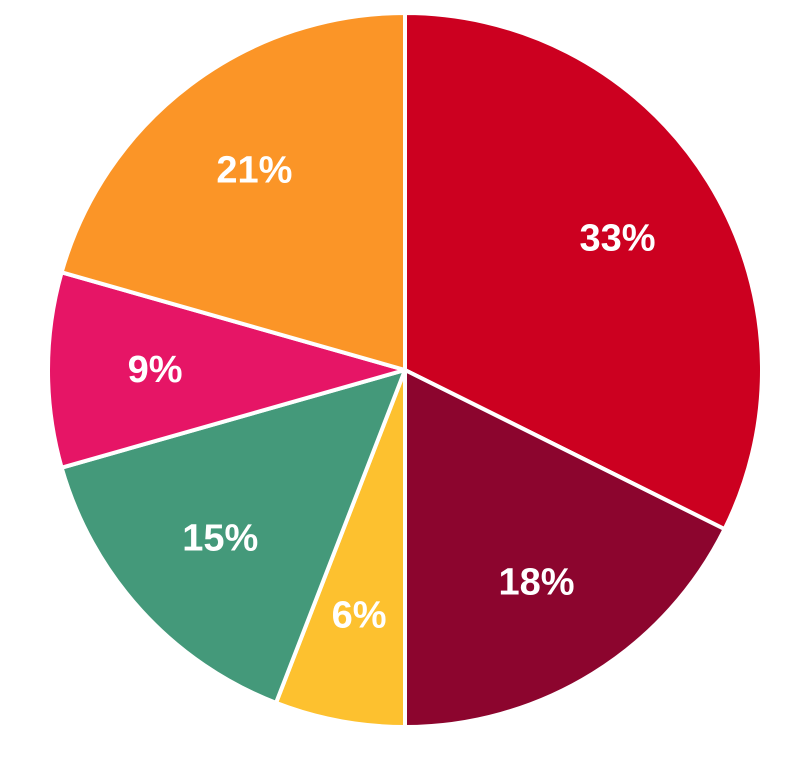 This screenshot has height=765, width=786. I want to click on slice-label-2: 18%, so click(537, 582).